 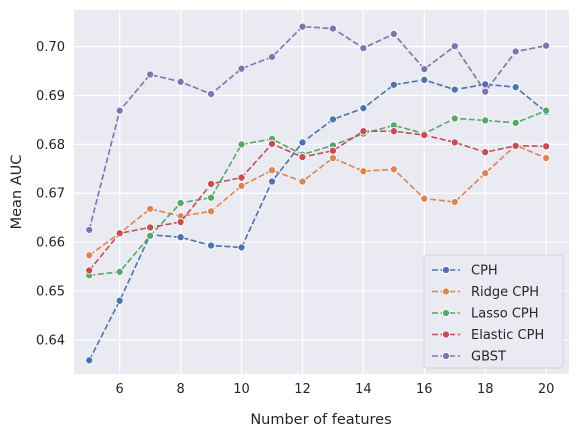 I want to click on legend: CPH Ridge CPH Lasso CPH Elastic CPH GBST, so click(x=493, y=311).